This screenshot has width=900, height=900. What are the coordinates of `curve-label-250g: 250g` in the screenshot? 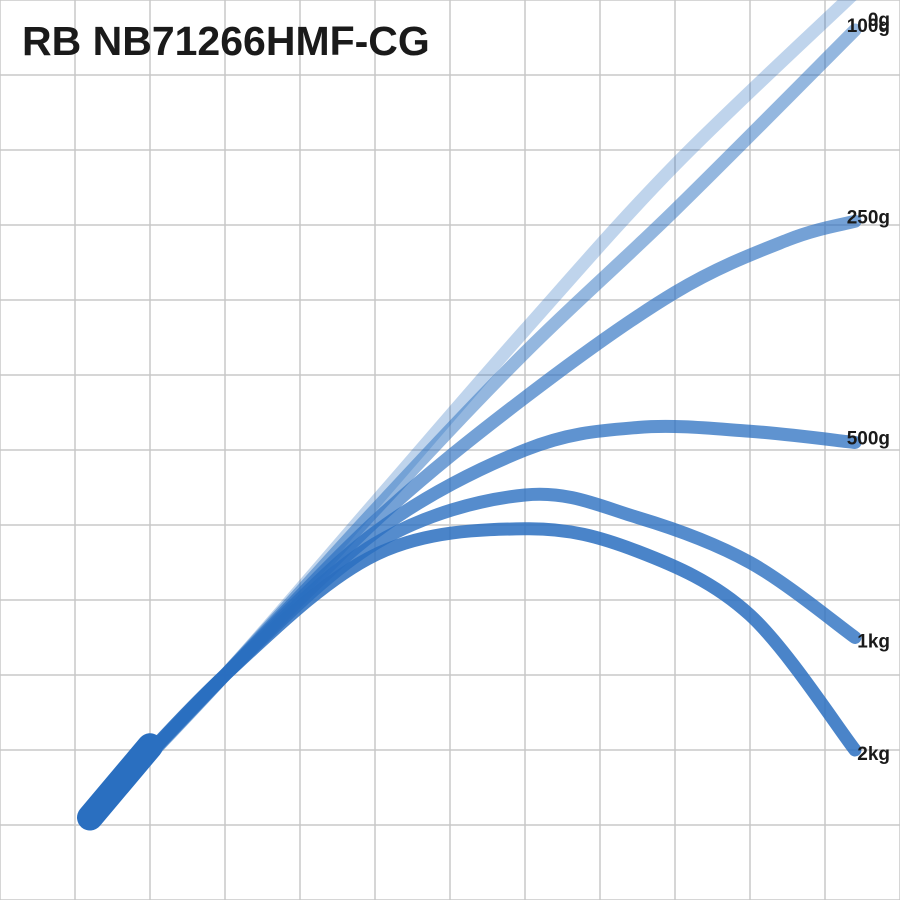 It's located at (868, 217).